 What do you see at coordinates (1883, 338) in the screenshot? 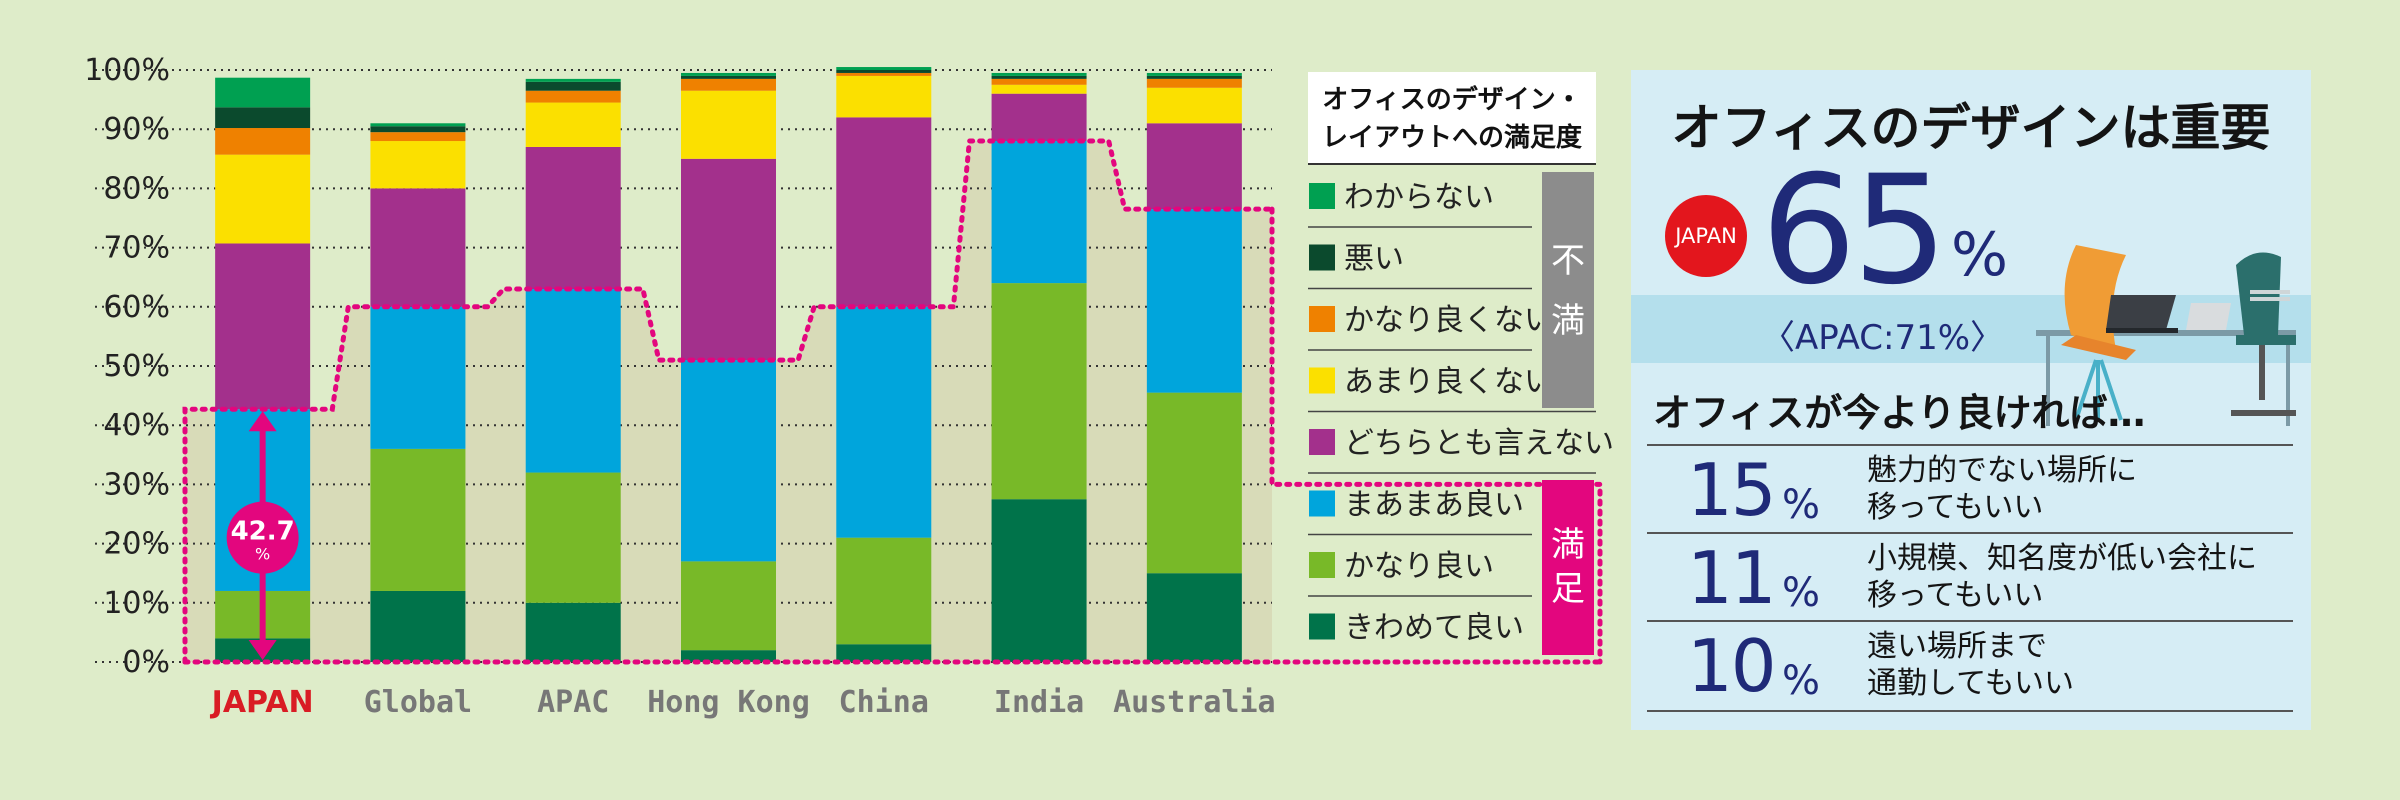
I see `apac-value: 〈APAC:71%〉` at bounding box center [1883, 338].